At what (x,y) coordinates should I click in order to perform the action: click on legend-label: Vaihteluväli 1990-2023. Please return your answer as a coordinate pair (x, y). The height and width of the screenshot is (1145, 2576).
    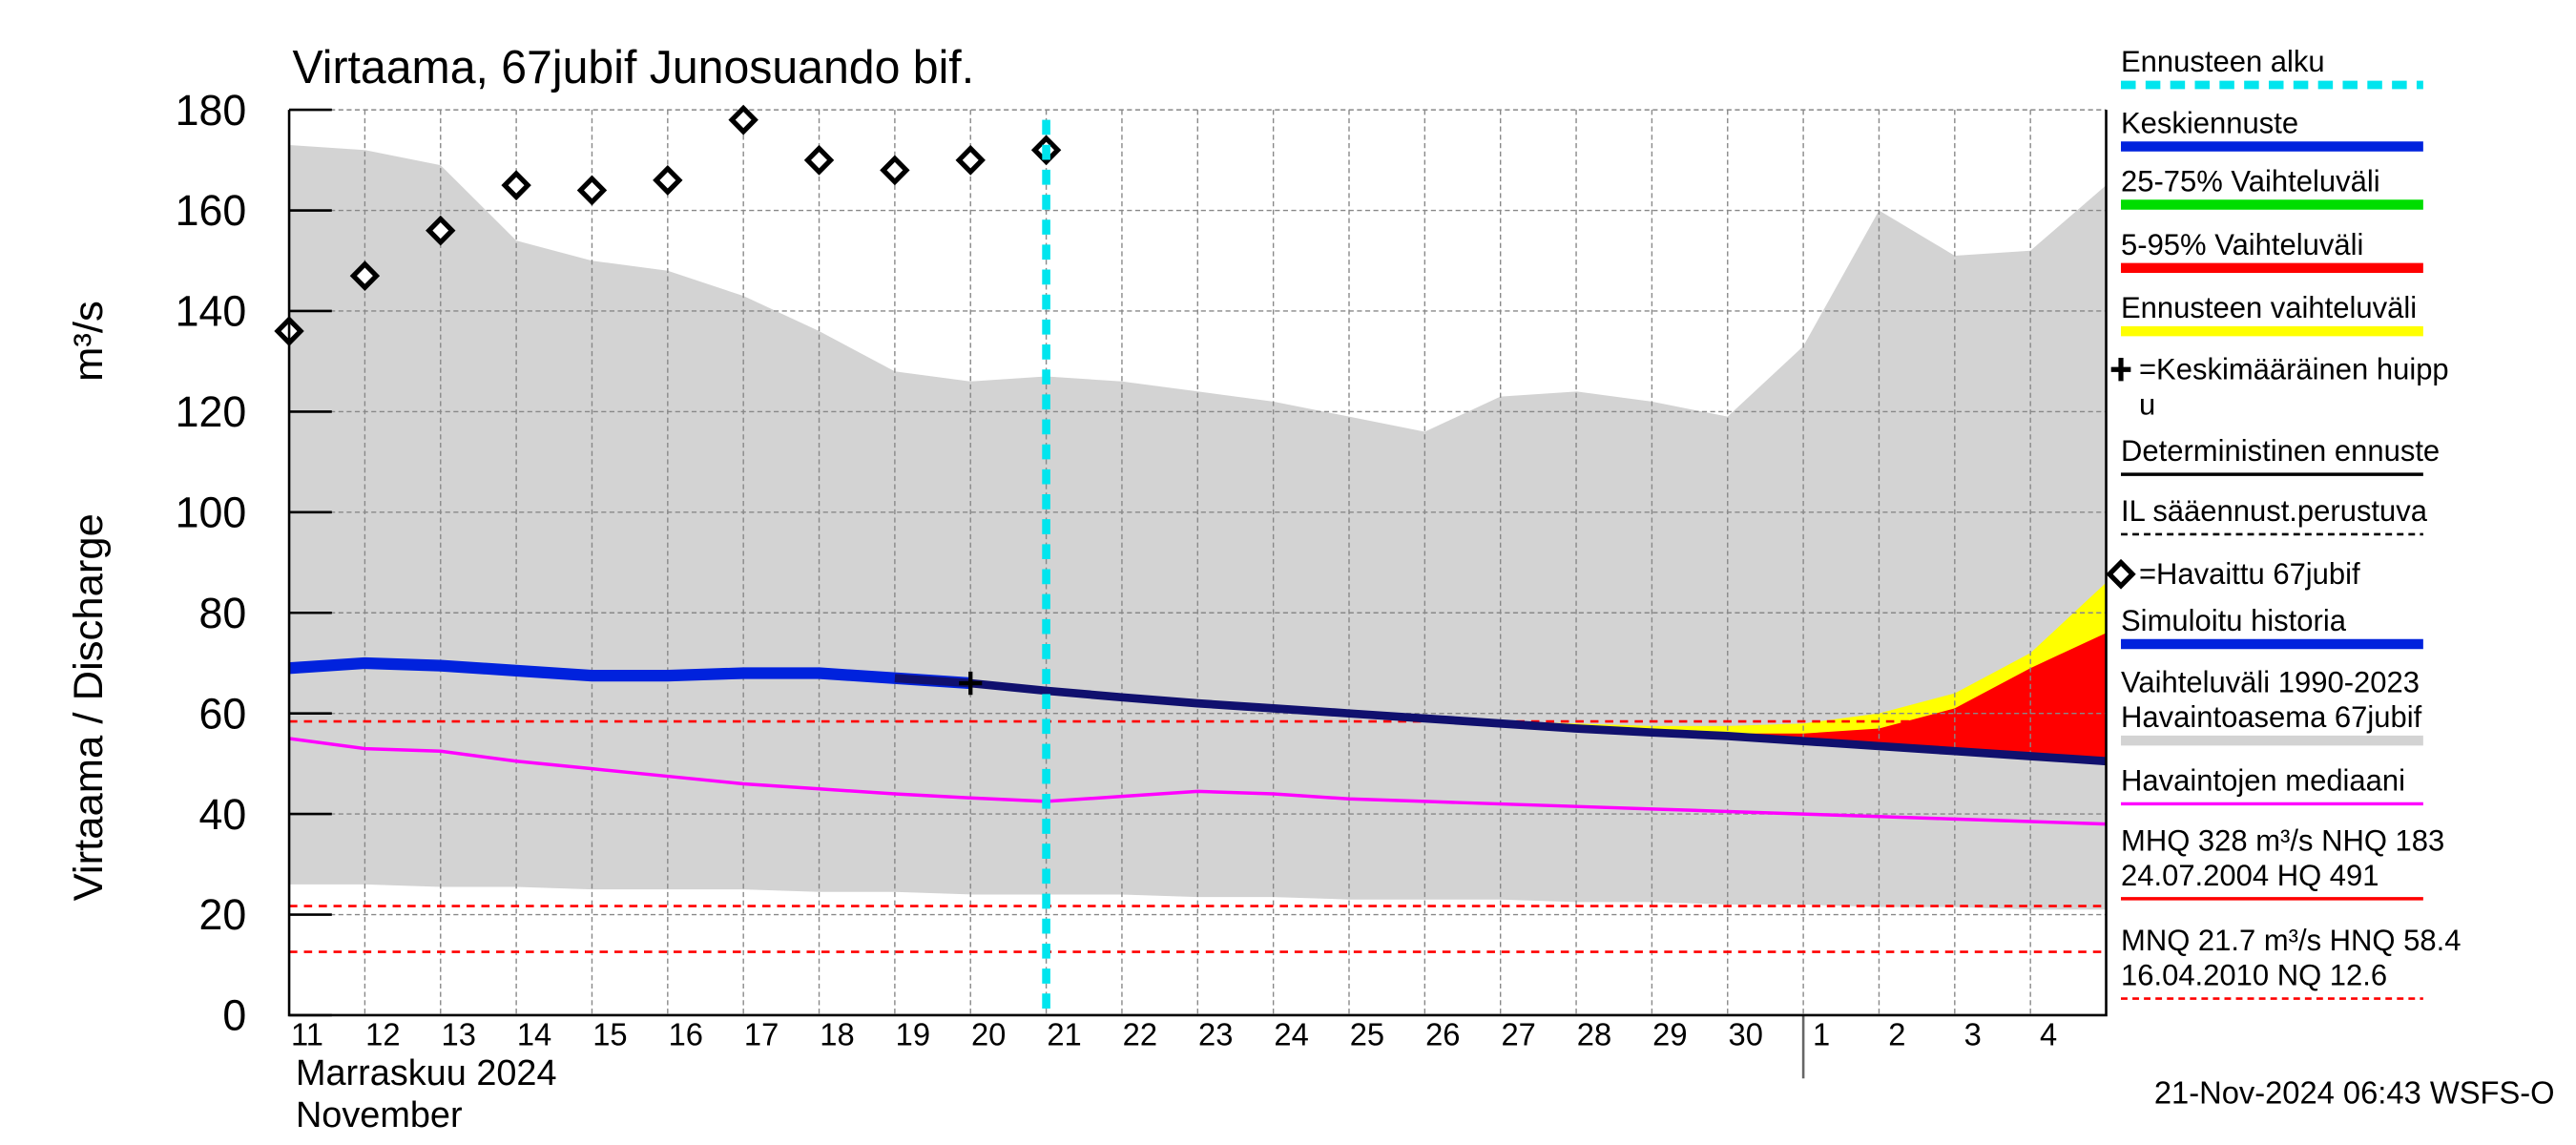
    Looking at the image, I should click on (2270, 681).